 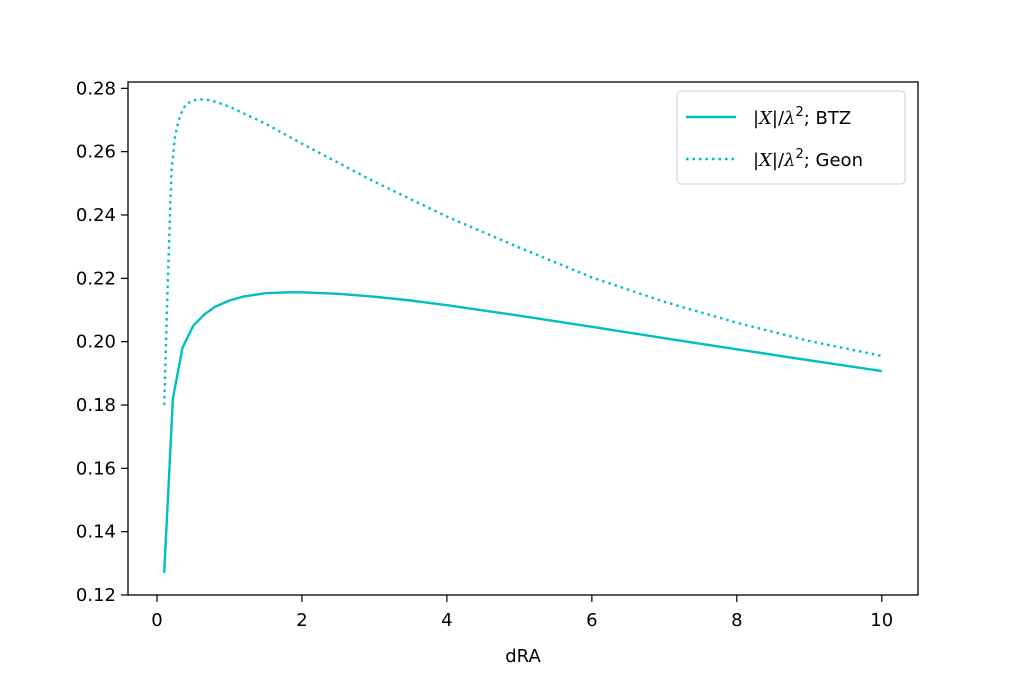 What do you see at coordinates (96, 405) in the screenshot?
I see `y-tick-label: 0.18` at bounding box center [96, 405].